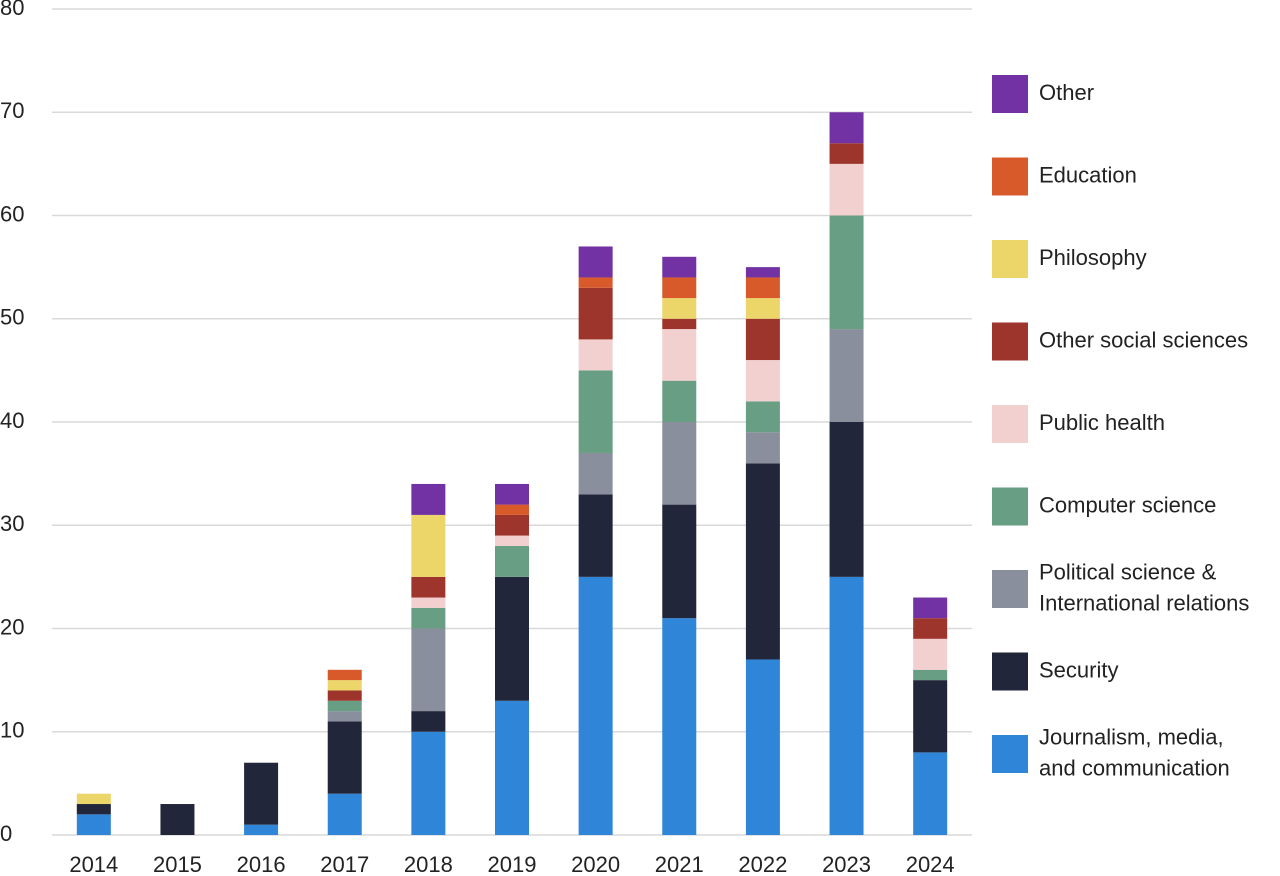 The height and width of the screenshot is (876, 1280). Describe the element at coordinates (1102, 422) in the screenshot. I see `legend-label: Public health` at that location.